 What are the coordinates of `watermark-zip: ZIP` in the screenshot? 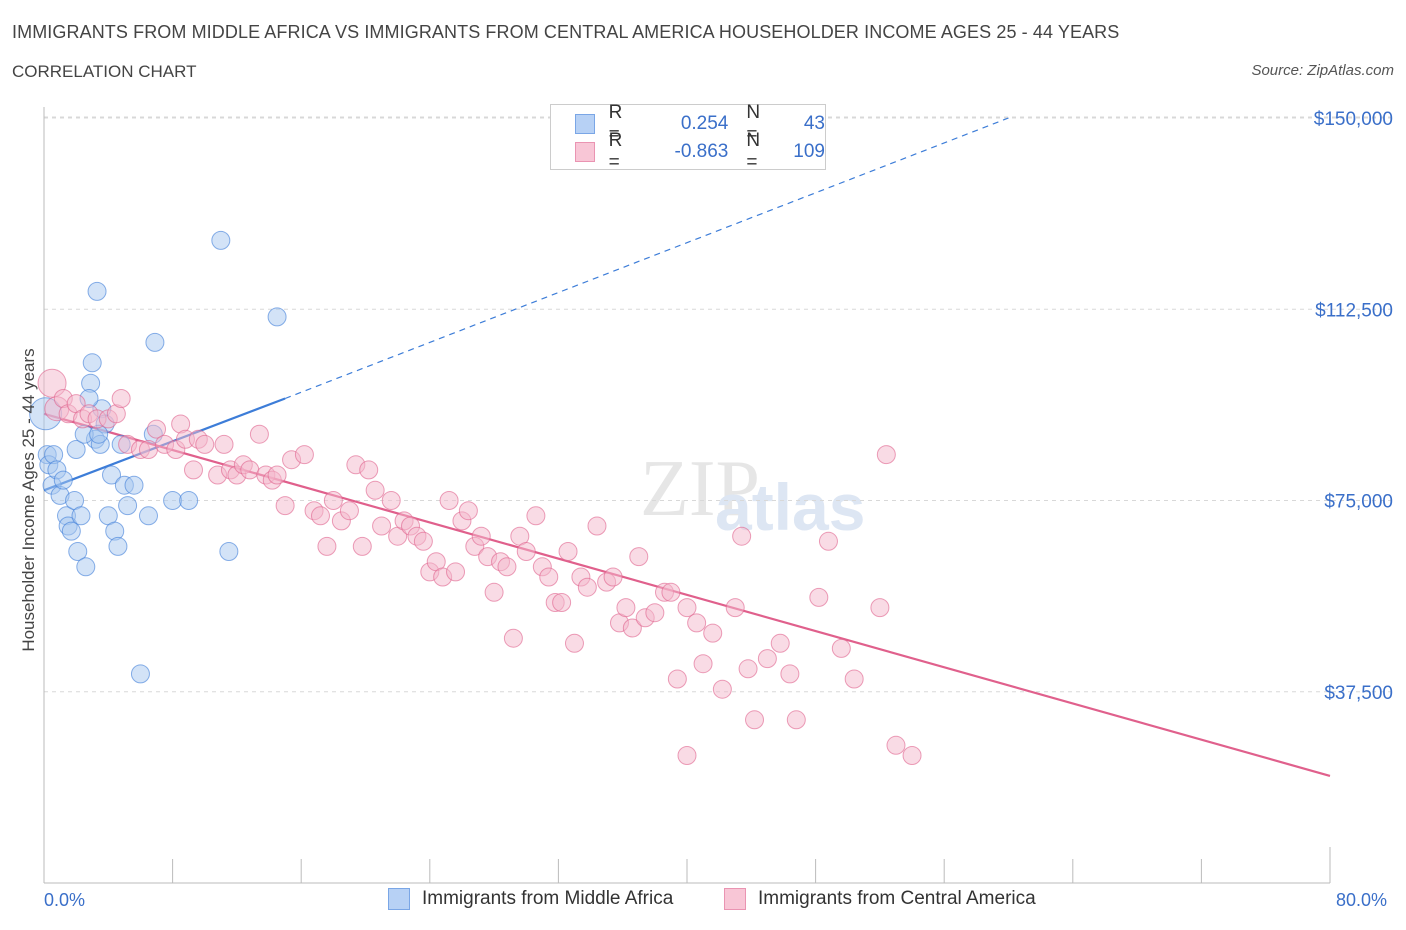 It's located at (700, 489).